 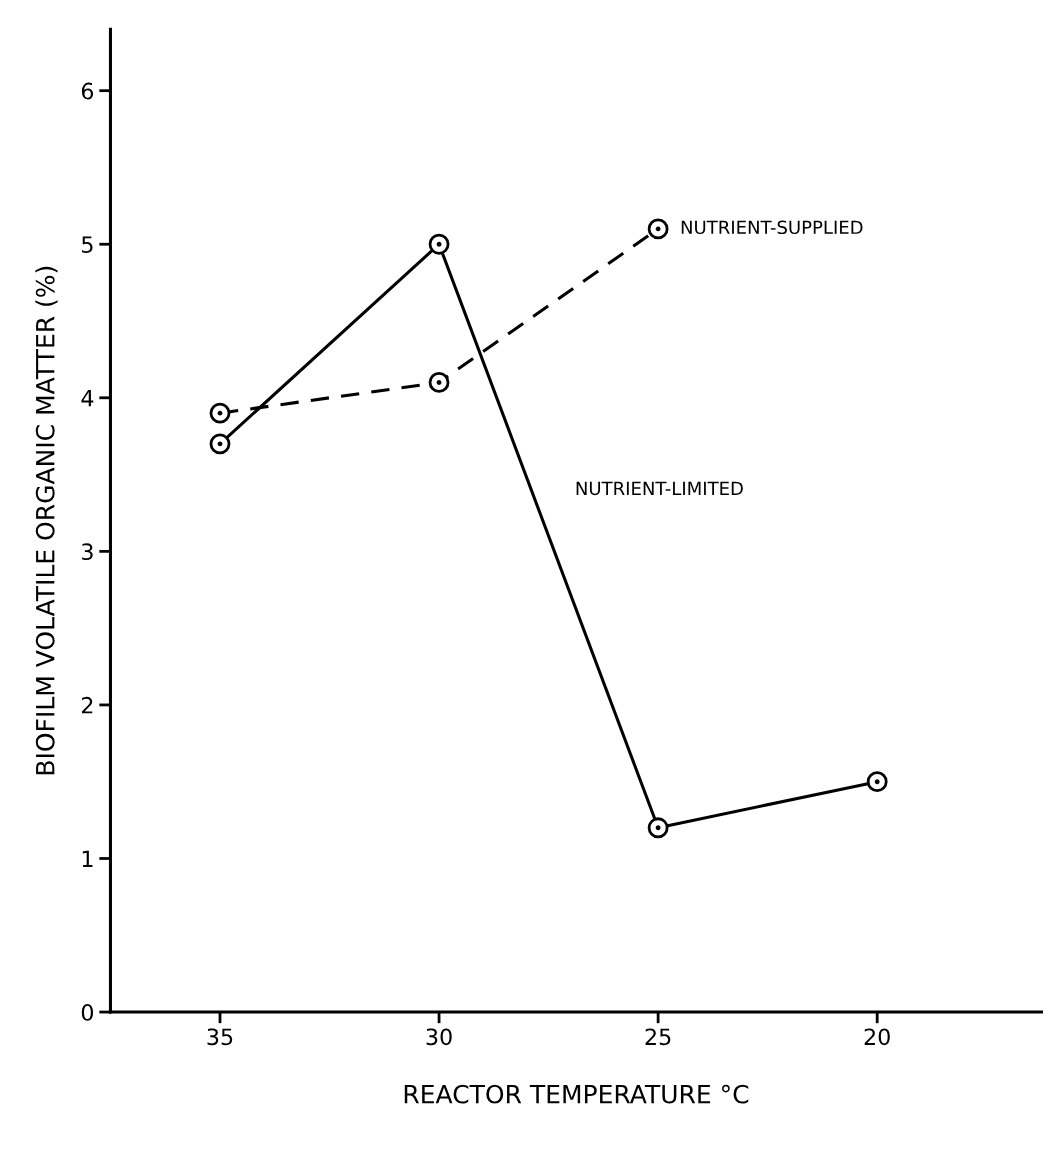 What do you see at coordinates (87, 858) in the screenshot?
I see `y-tick-label: 1` at bounding box center [87, 858].